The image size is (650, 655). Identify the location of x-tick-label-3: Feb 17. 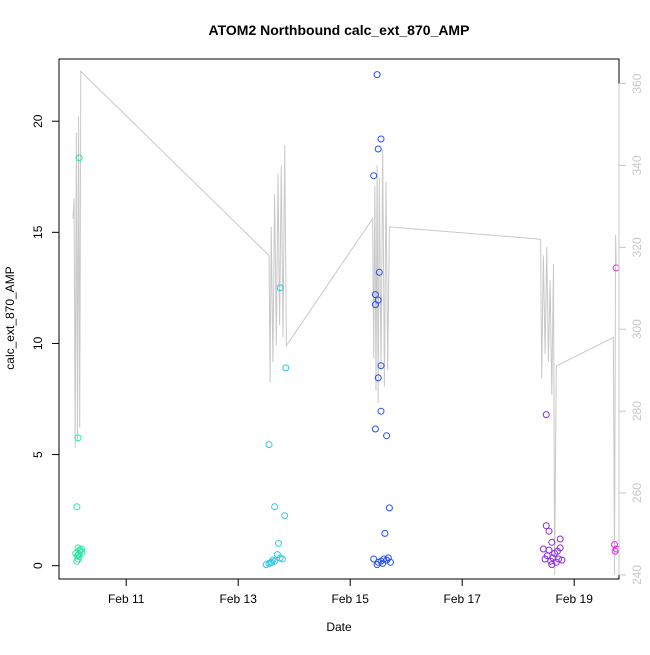
(463, 599).